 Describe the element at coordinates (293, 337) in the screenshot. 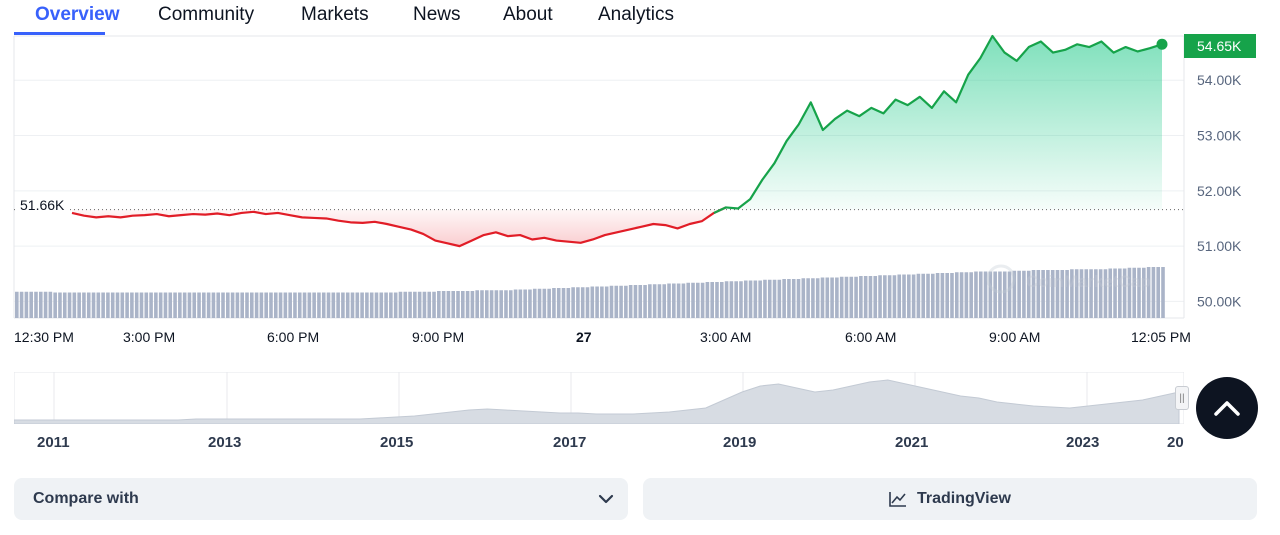

I see `x-tick-label: 6:00 PM` at that location.